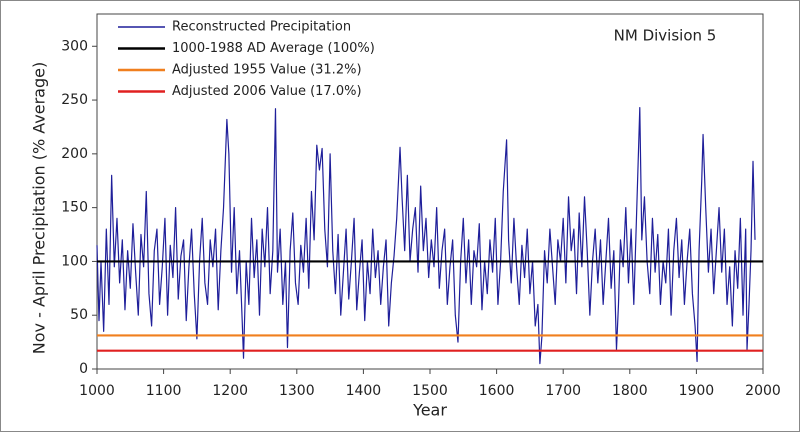  I want to click on x-tick-label: 1300, so click(297, 391).